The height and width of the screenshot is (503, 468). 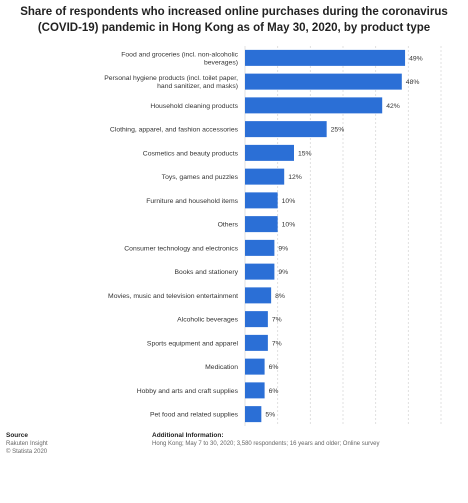 I want to click on category-label: Furniture and household items, so click(x=192, y=201).